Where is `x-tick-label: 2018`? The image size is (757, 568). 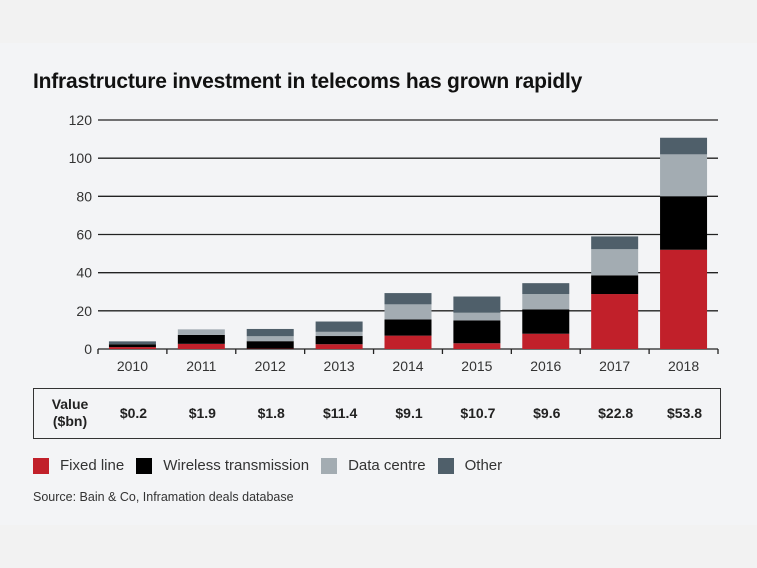 x-tick-label: 2018 is located at coordinates (683, 366).